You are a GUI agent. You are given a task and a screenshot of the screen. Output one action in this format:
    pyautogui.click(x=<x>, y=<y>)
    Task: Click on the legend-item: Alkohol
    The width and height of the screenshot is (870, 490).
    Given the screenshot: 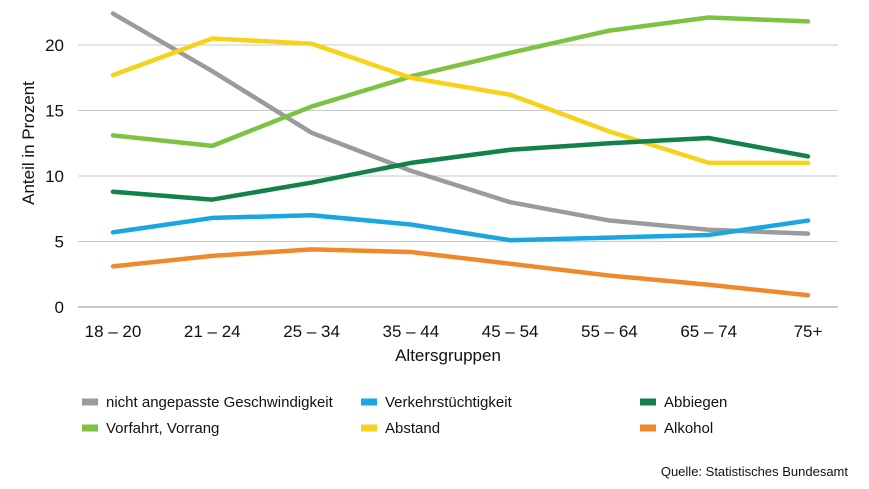 What is the action you would take?
    pyautogui.click(x=676, y=428)
    